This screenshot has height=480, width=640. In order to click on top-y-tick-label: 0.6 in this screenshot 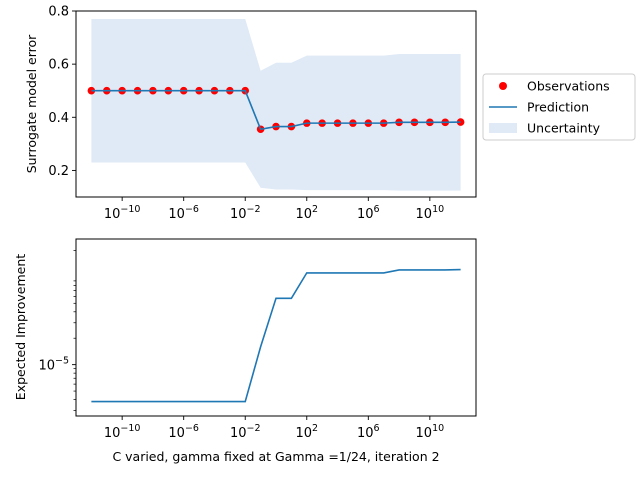, I will do `click(58, 65)`.